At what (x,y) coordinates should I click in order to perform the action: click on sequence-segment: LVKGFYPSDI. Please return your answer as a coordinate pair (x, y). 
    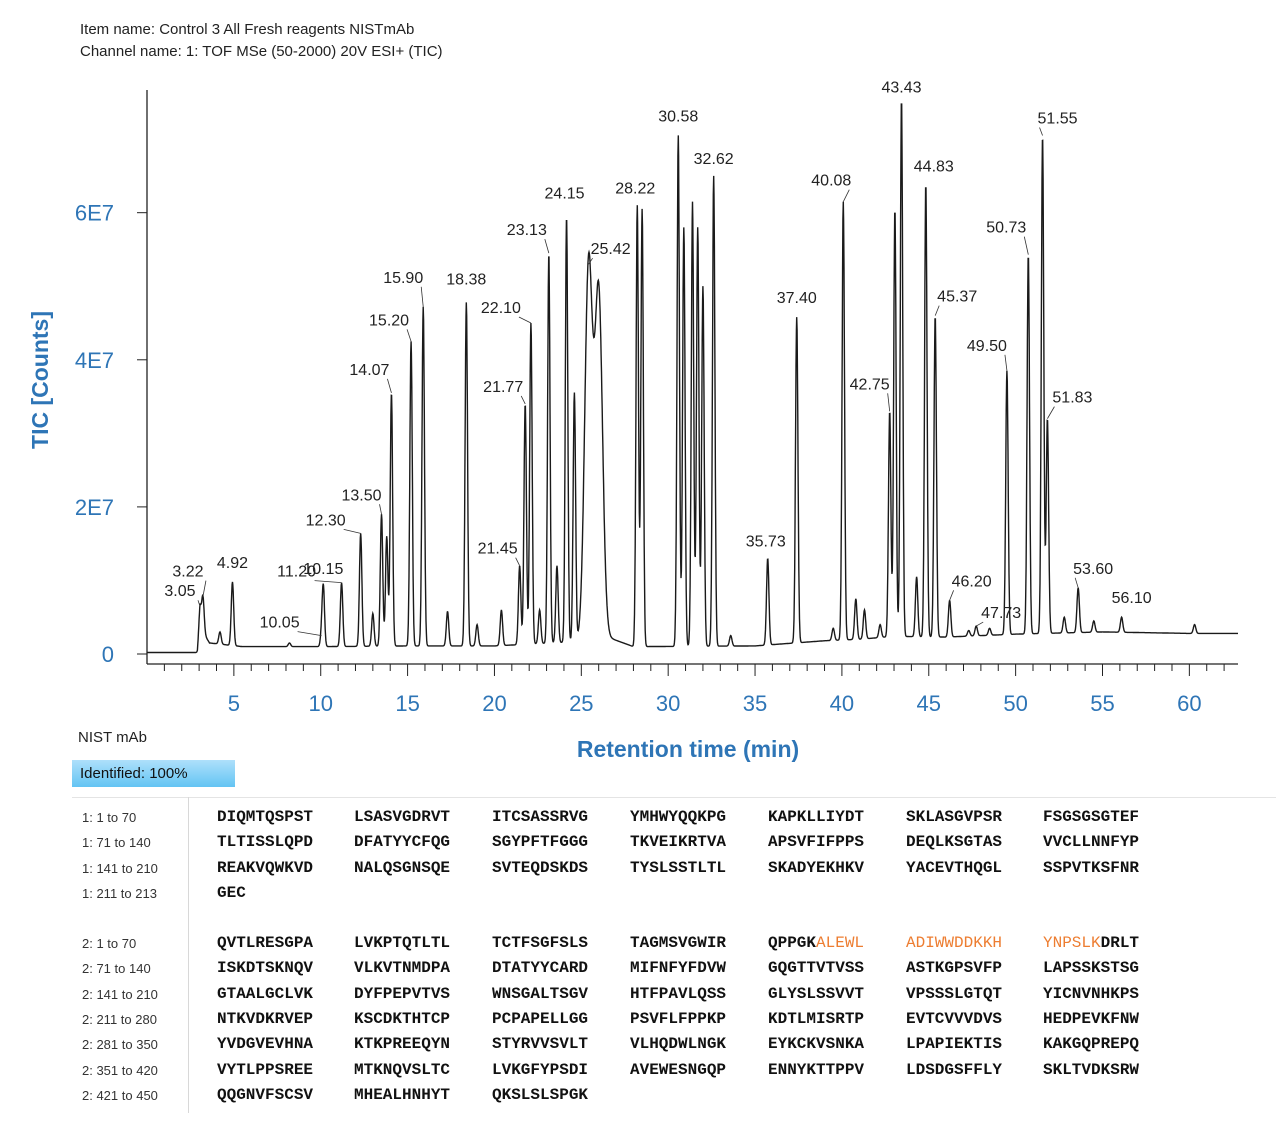
    Looking at the image, I should click on (540, 1069).